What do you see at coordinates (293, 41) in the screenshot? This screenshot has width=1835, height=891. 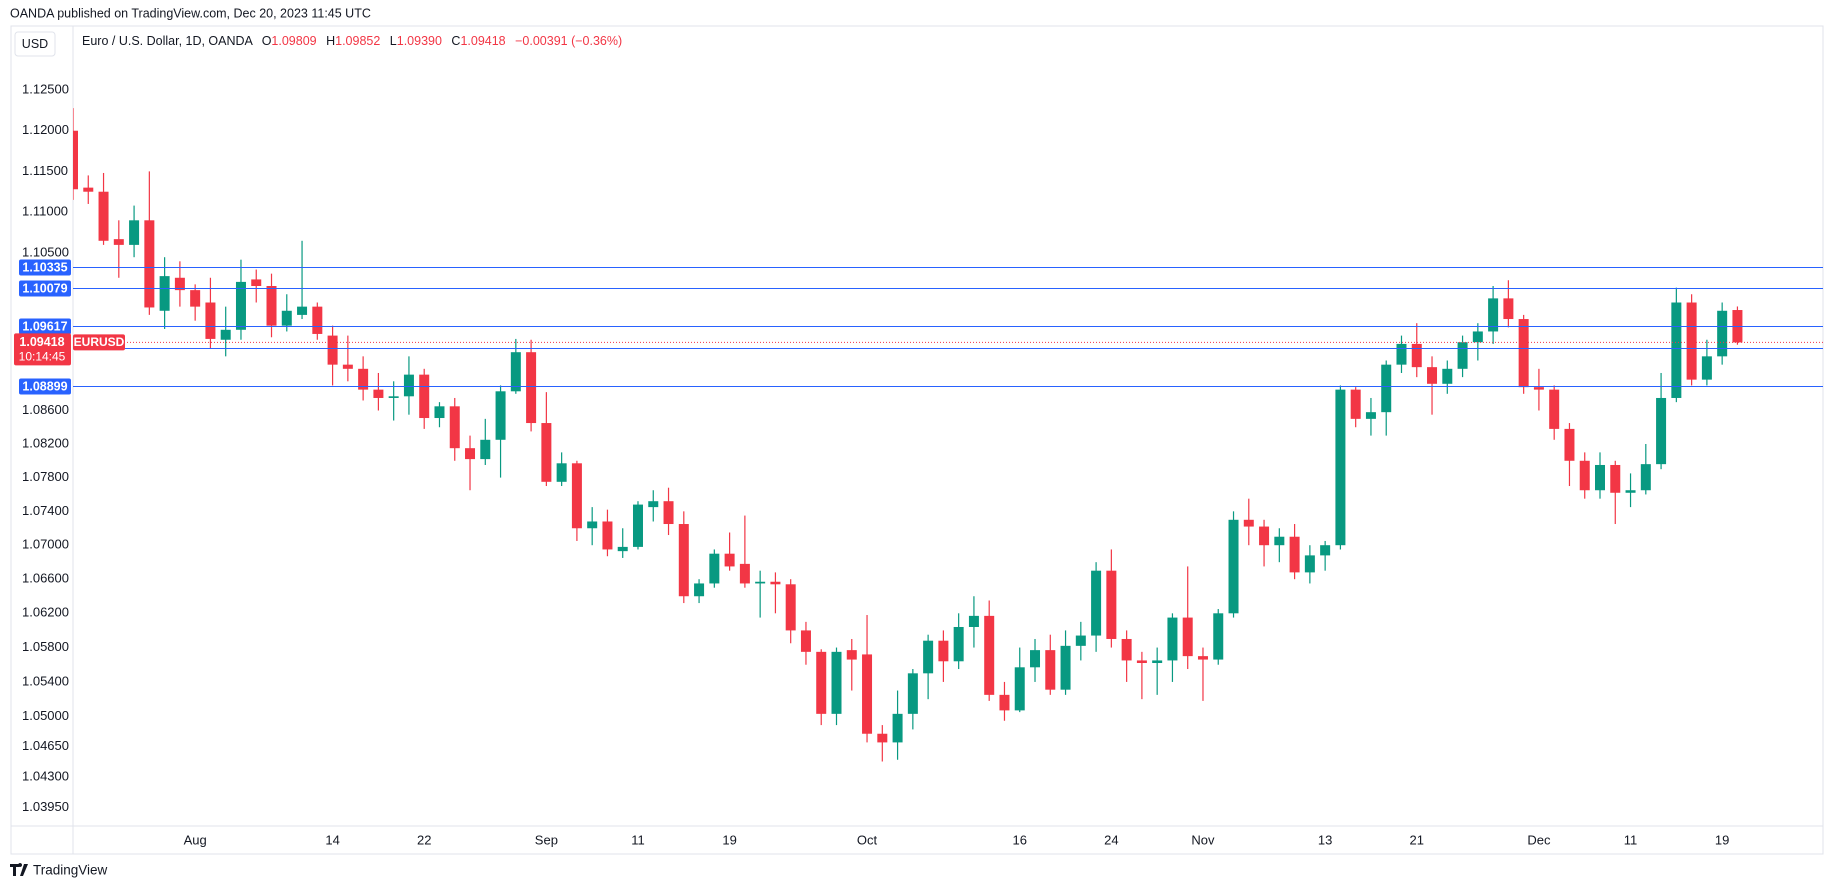 I see `legend-value: 1.09809` at bounding box center [293, 41].